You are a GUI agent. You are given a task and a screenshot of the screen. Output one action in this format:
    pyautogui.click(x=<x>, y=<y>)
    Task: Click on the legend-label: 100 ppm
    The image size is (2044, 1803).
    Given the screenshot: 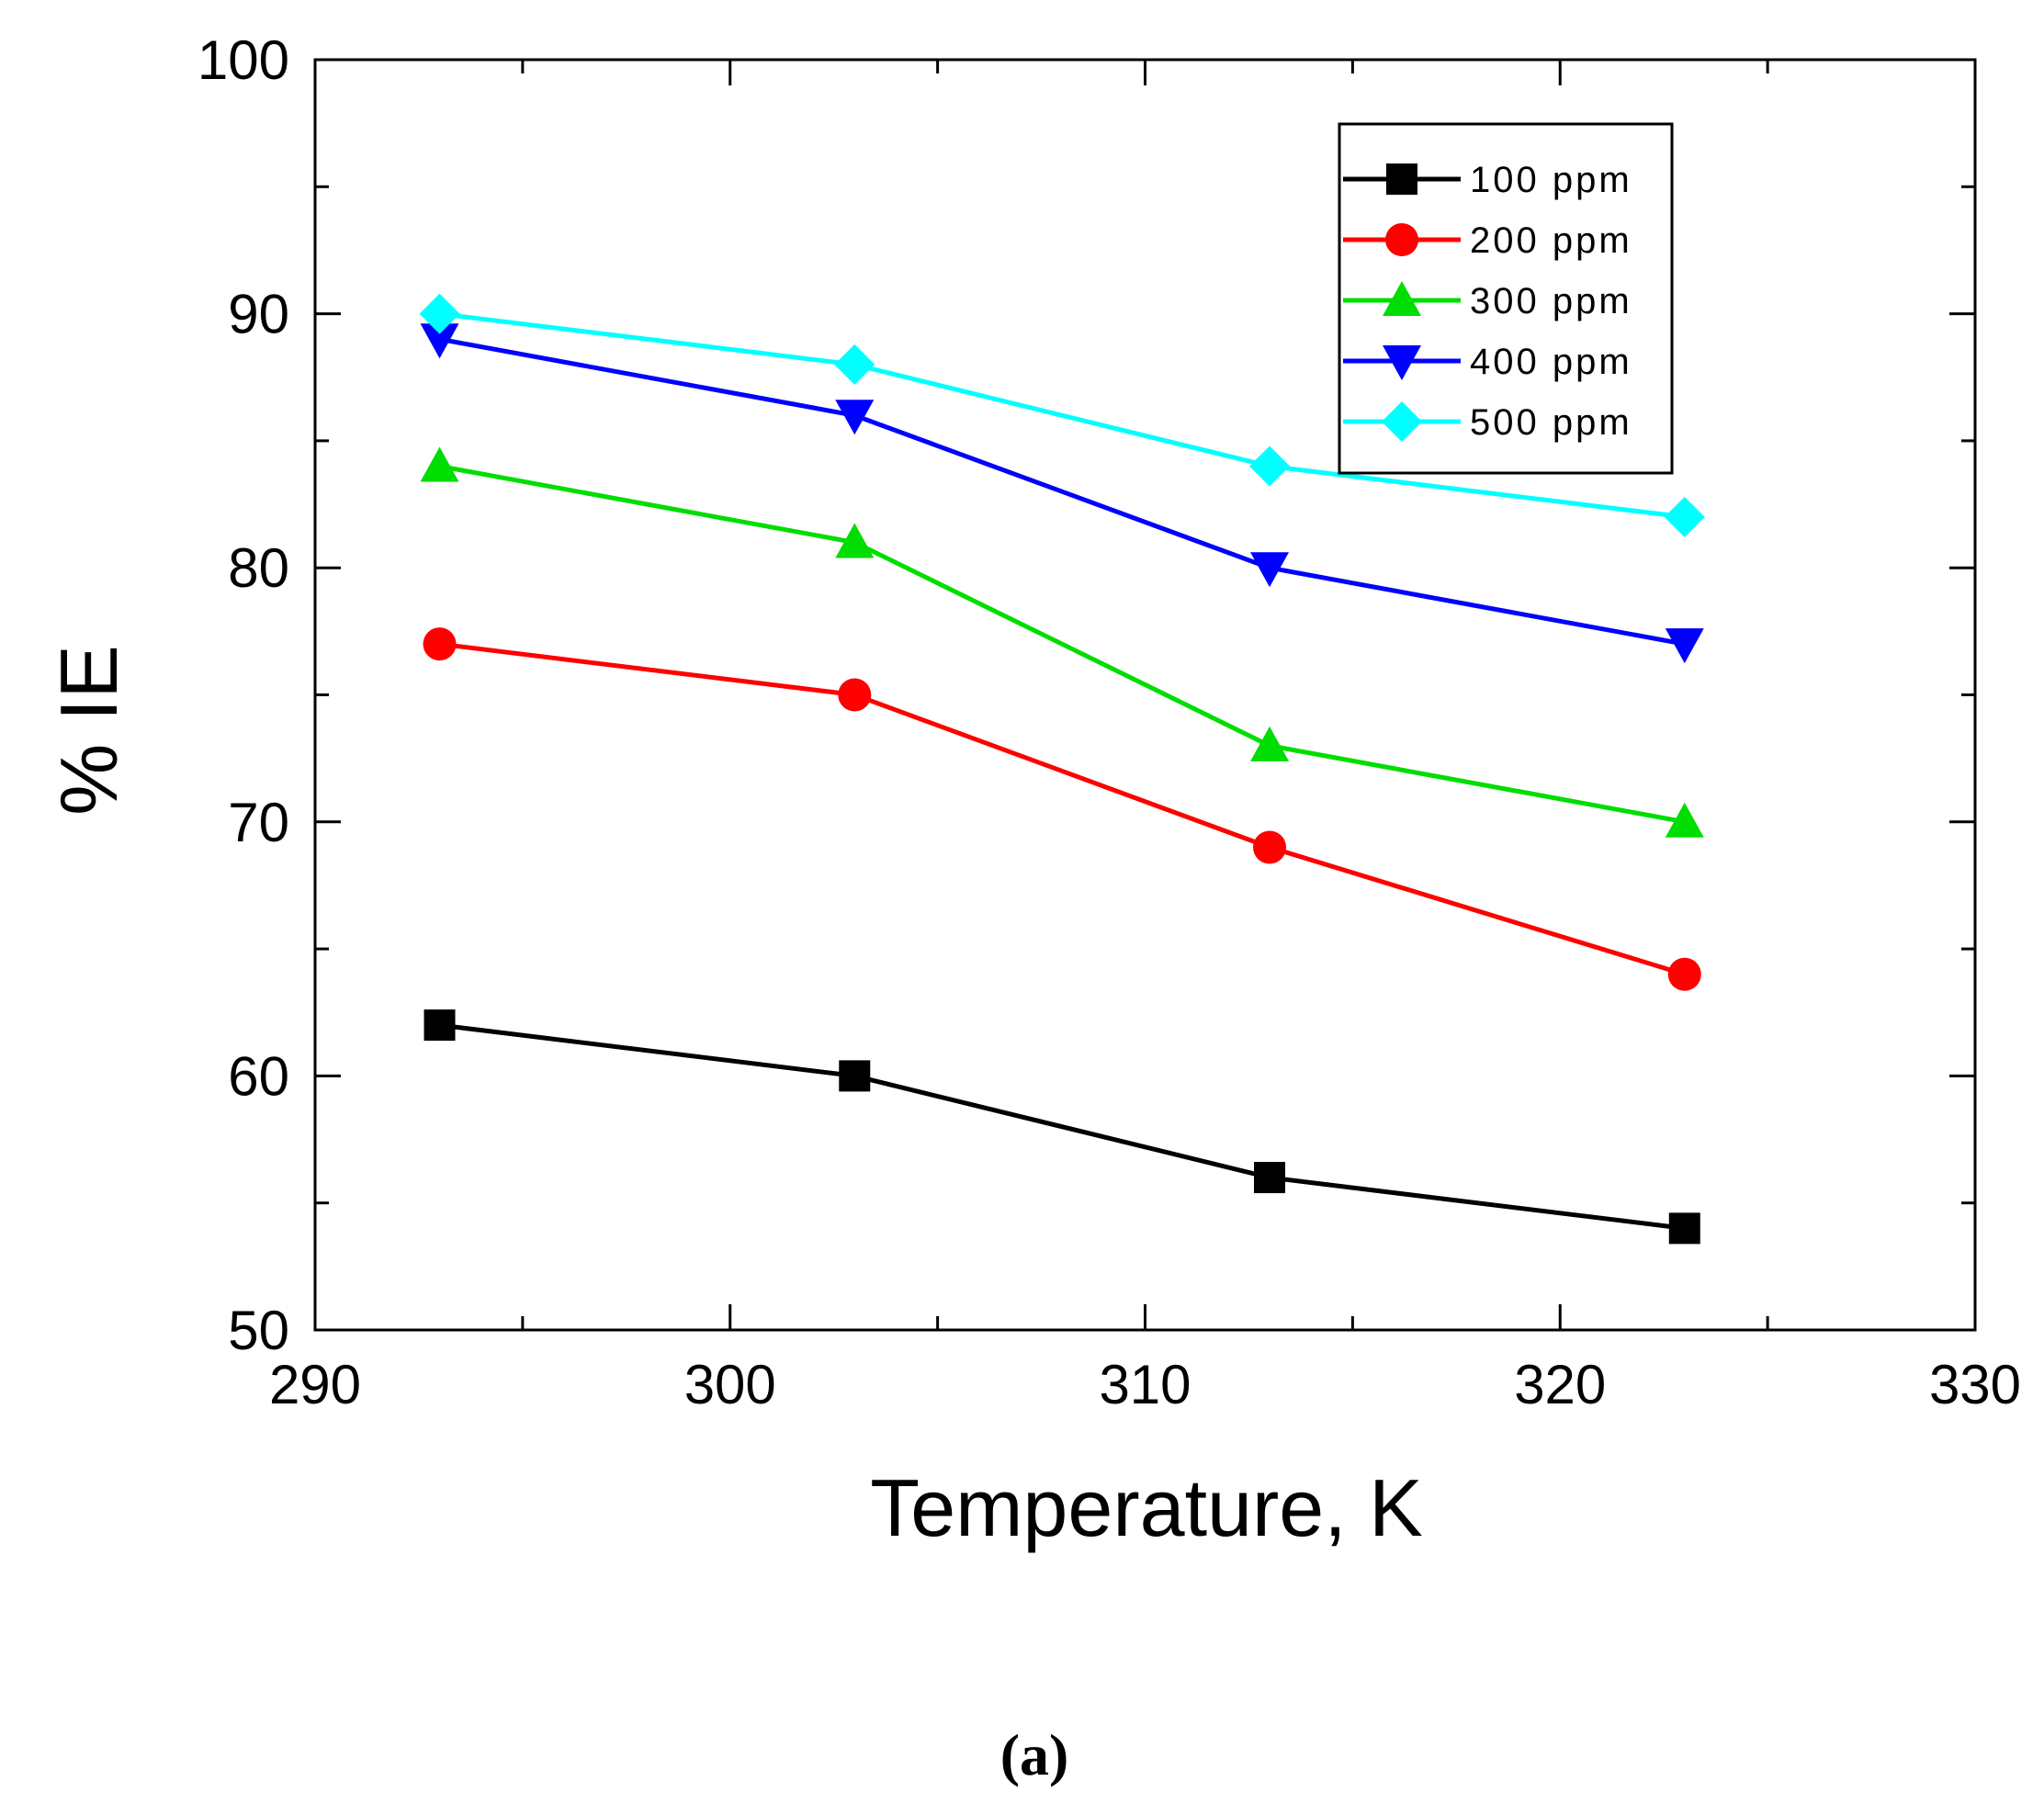 What is the action you would take?
    pyautogui.click(x=1551, y=180)
    